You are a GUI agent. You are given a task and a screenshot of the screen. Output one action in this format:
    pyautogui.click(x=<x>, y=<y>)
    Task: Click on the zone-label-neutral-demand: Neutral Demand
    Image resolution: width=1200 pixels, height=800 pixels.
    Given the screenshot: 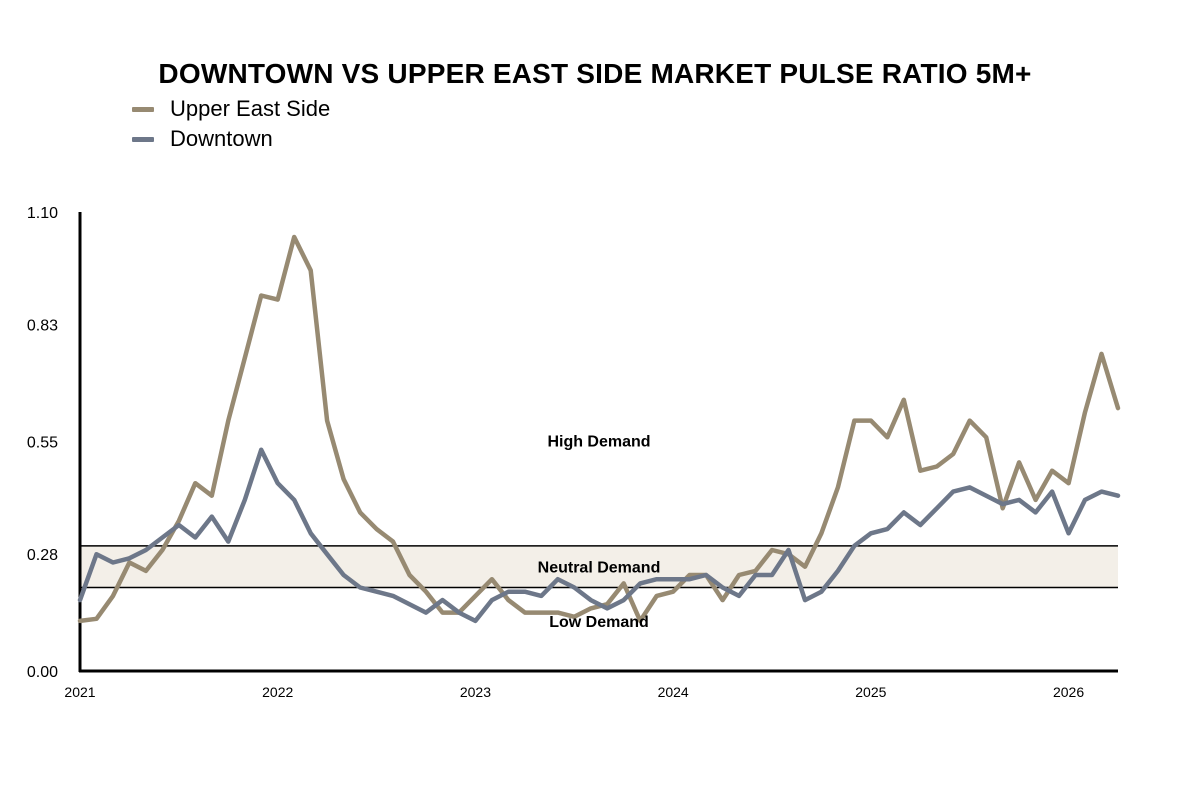 What is the action you would take?
    pyautogui.click(x=599, y=568)
    